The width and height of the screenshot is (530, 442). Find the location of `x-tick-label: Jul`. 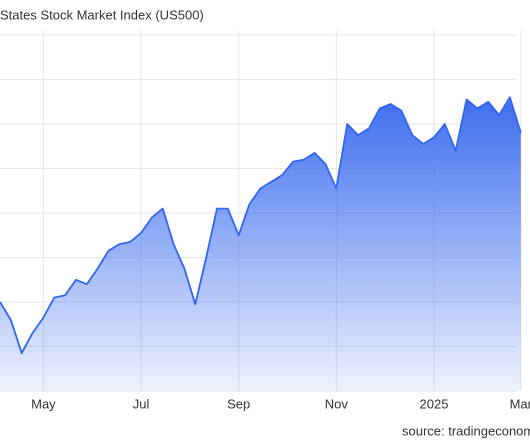

x-tick-label: Jul is located at coordinates (141, 403).